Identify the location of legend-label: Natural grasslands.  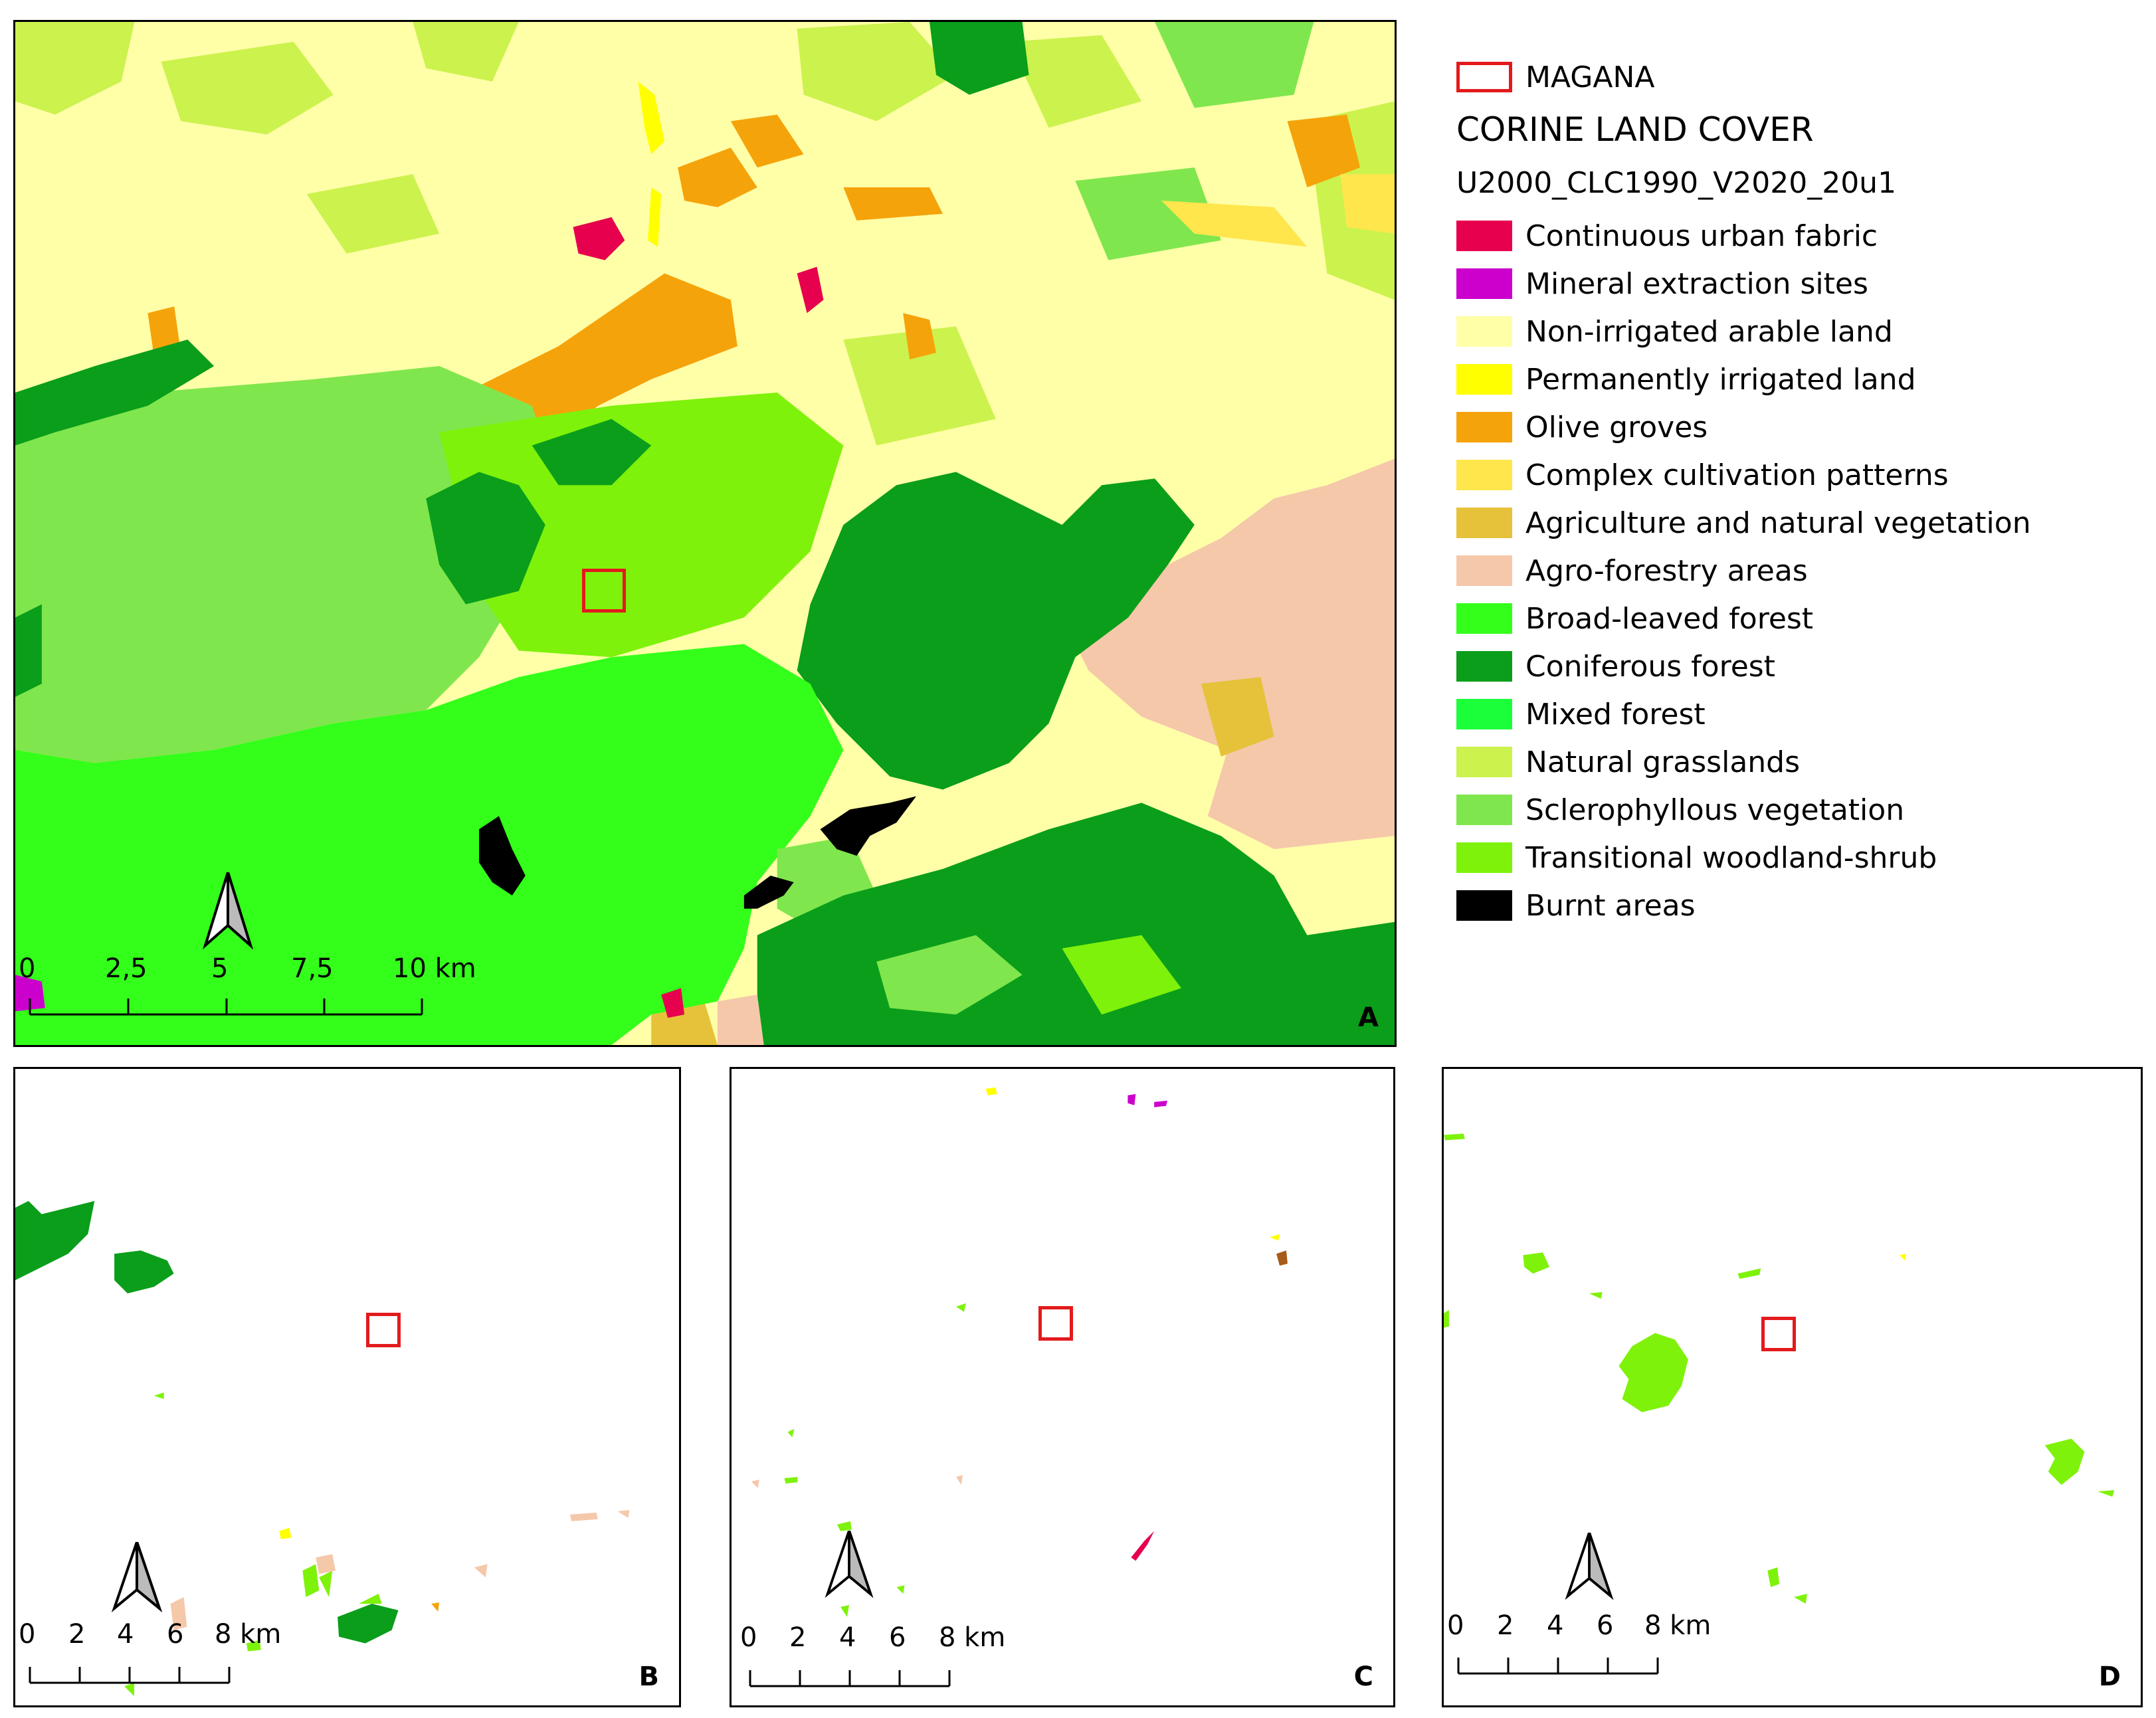
(1663, 762).